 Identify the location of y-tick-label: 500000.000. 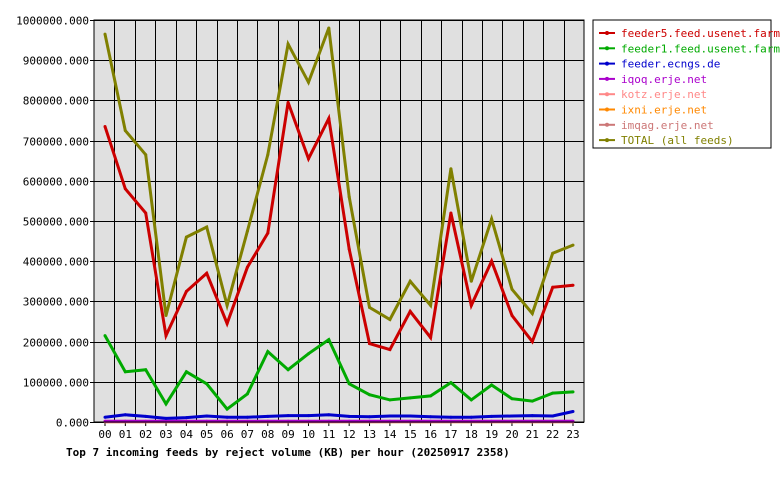
(56, 222).